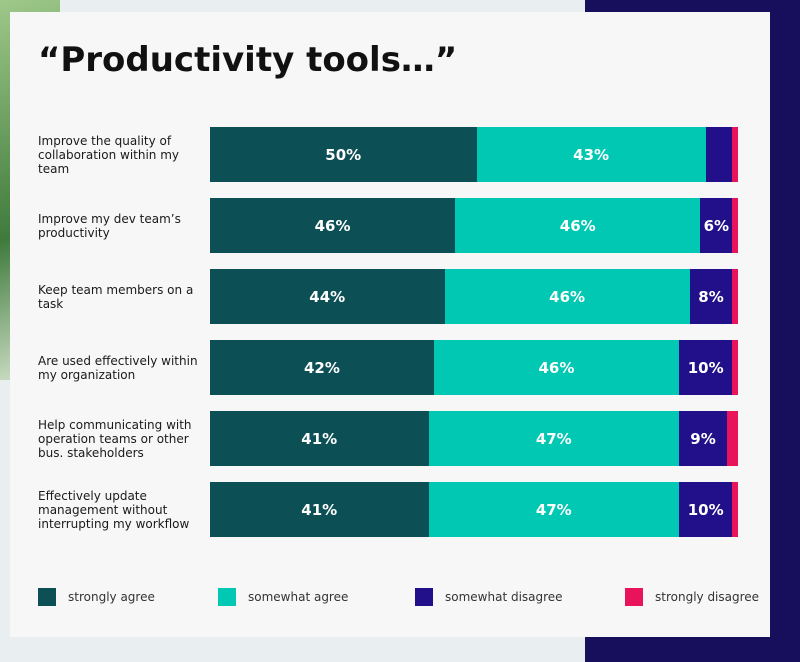  I want to click on value-label: 50%, so click(343, 154).